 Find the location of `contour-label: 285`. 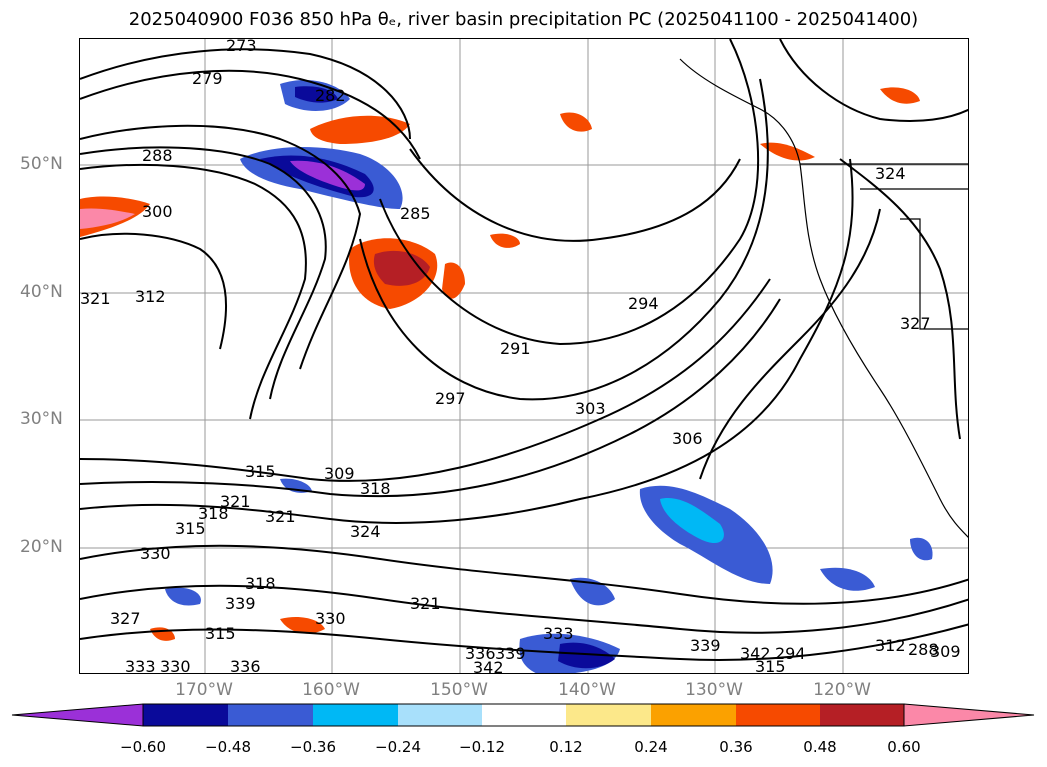

contour-label: 285 is located at coordinates (415, 213).